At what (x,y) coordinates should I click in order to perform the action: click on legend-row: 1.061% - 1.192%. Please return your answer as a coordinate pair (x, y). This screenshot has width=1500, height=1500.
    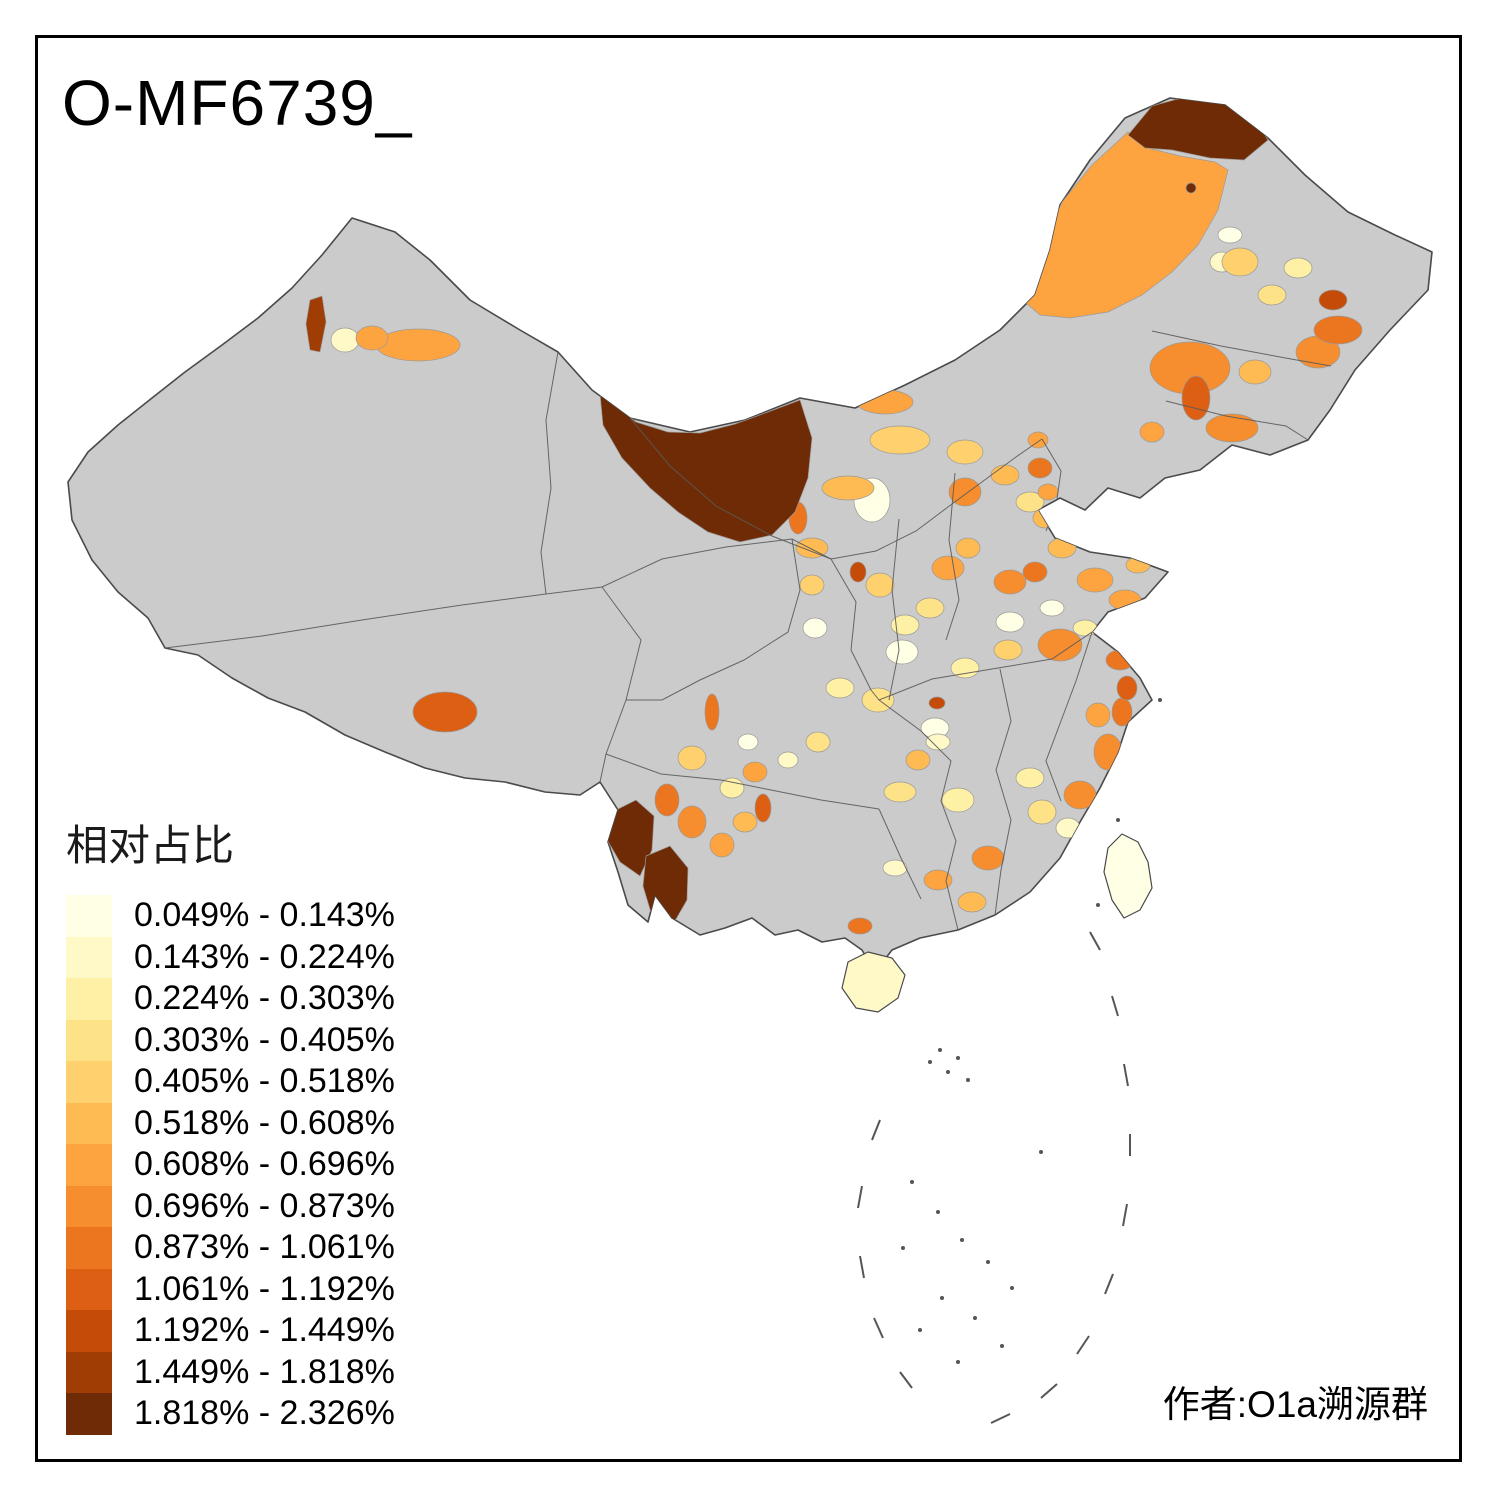
    Looking at the image, I should click on (230, 1289).